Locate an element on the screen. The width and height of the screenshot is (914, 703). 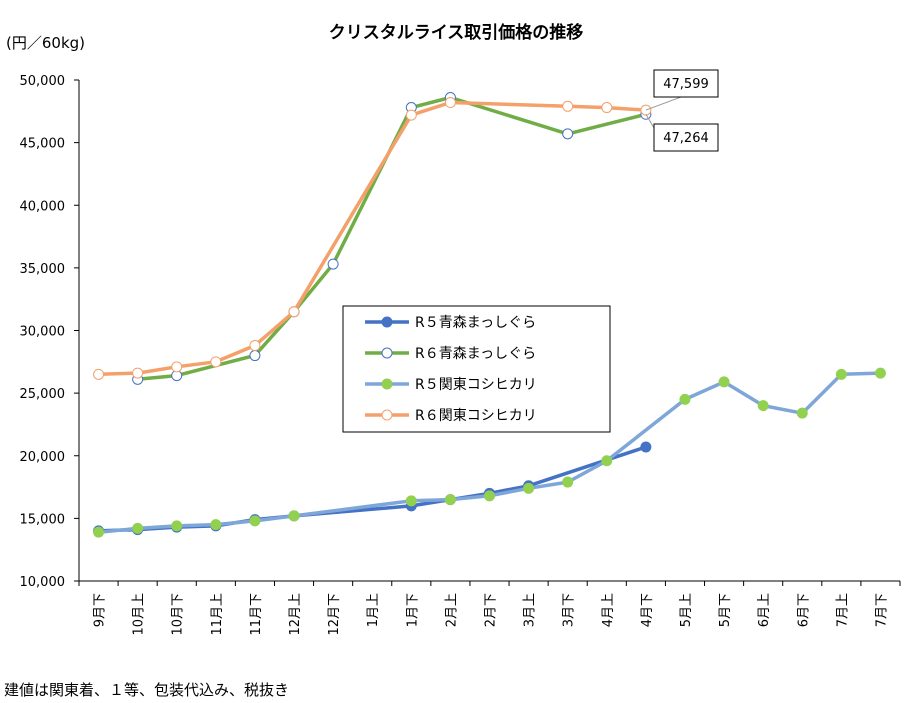
x-tick-label: 10月下 is located at coordinates (178, 614).